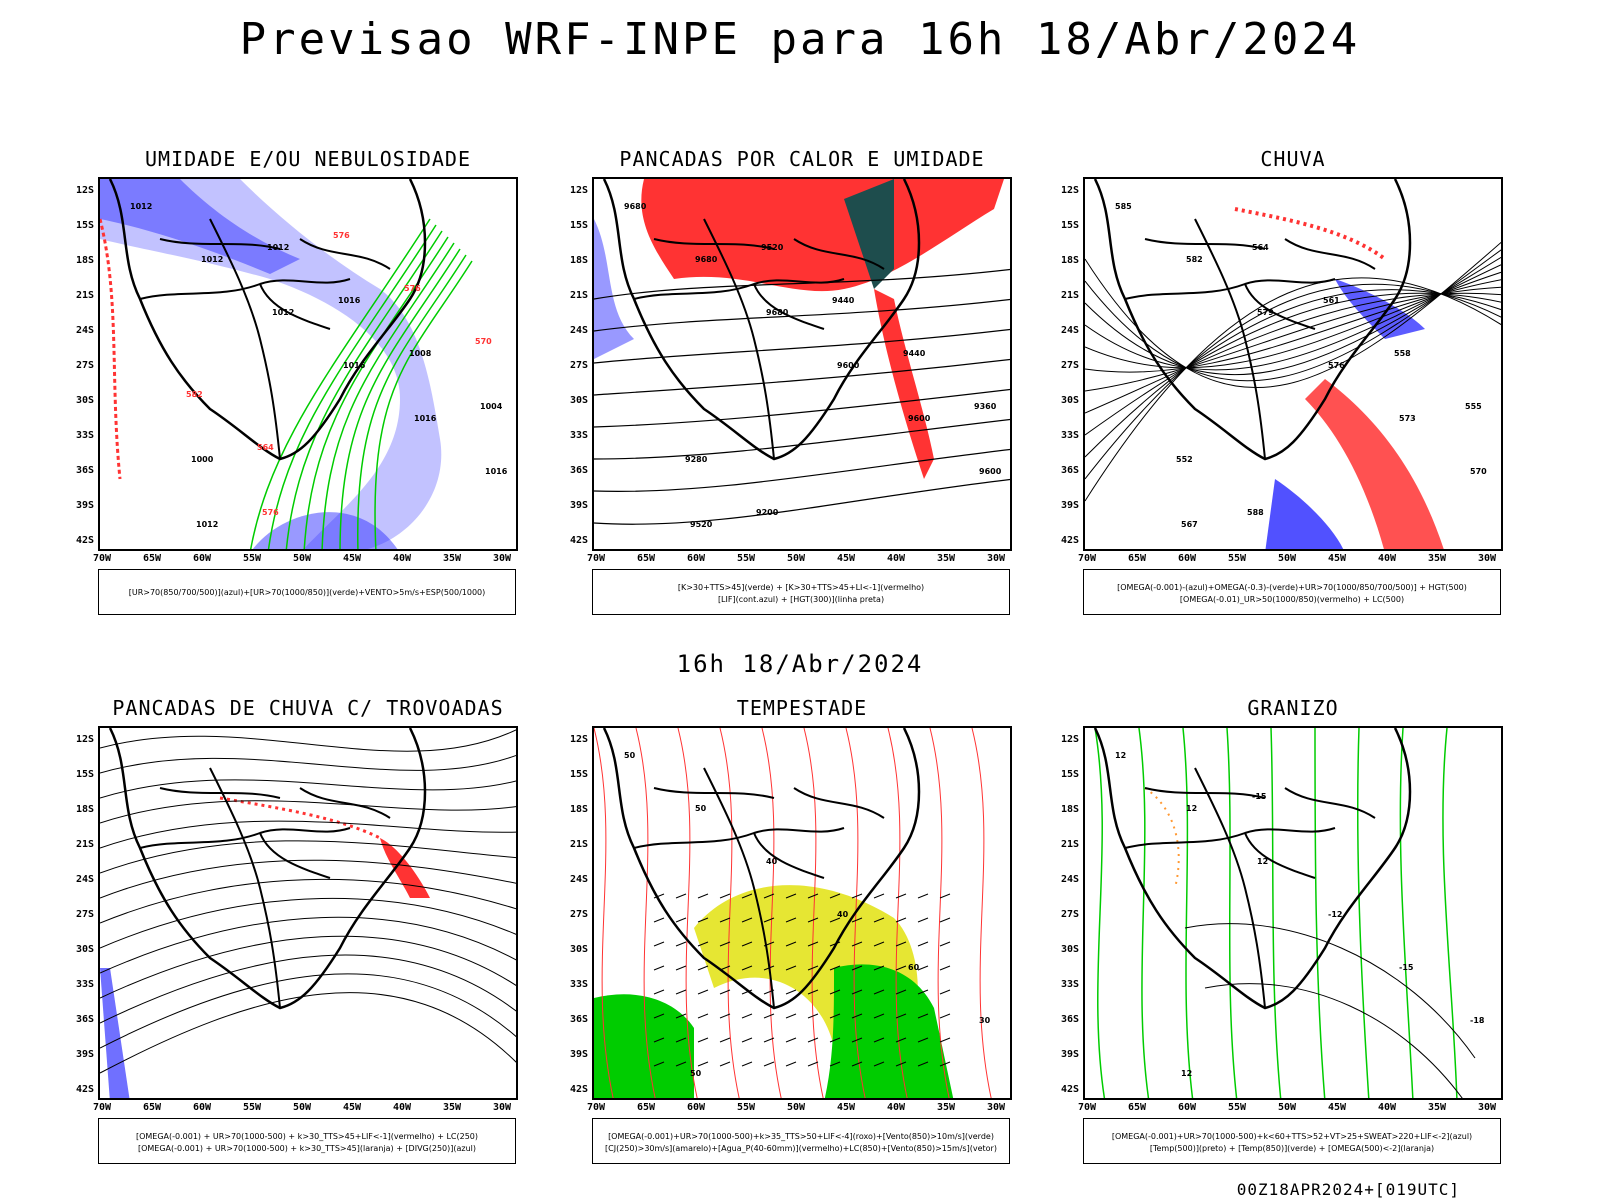 Image resolution: width=1600 pixels, height=1200 pixels. I want to click on contour-label: 60, so click(914, 967).